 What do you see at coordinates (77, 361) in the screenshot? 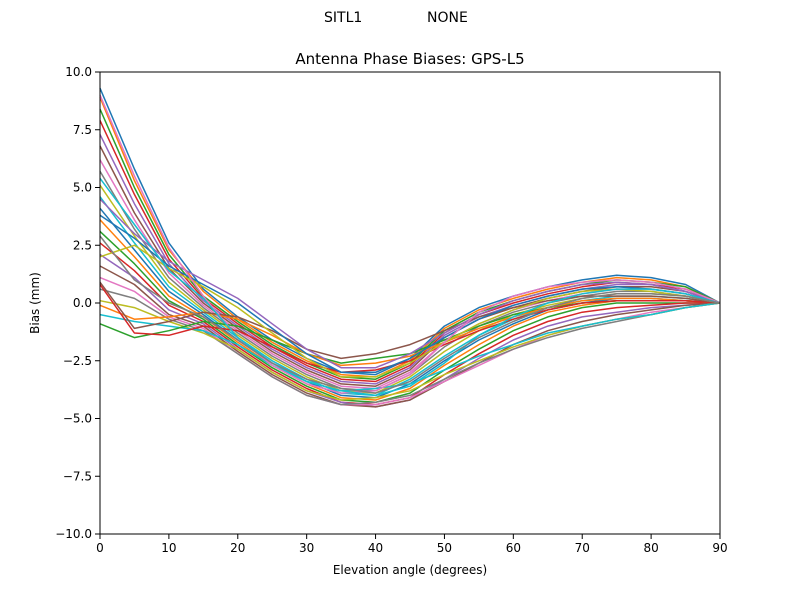
I see `y-tick-label: −2.5` at bounding box center [77, 361].